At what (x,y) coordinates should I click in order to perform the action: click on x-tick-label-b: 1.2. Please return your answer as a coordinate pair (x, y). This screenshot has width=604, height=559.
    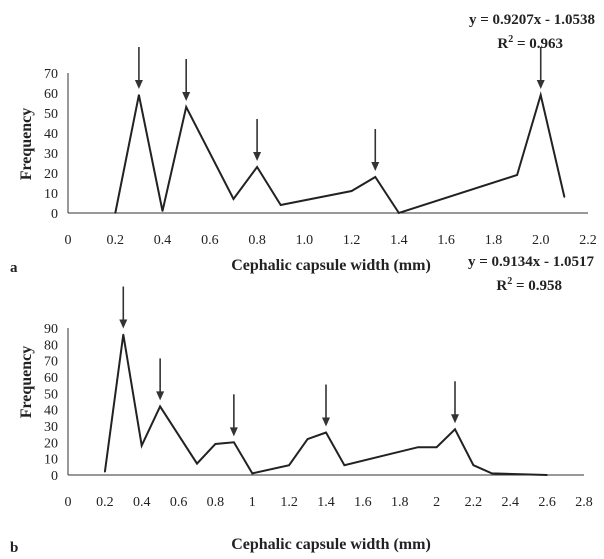
    Looking at the image, I should click on (289, 502).